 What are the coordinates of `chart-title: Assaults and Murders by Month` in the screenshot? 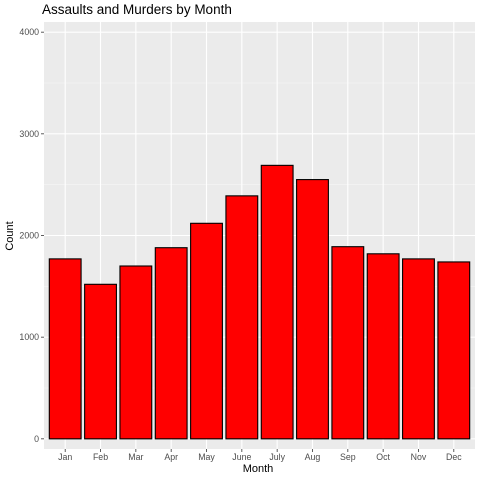 It's located at (137, 9).